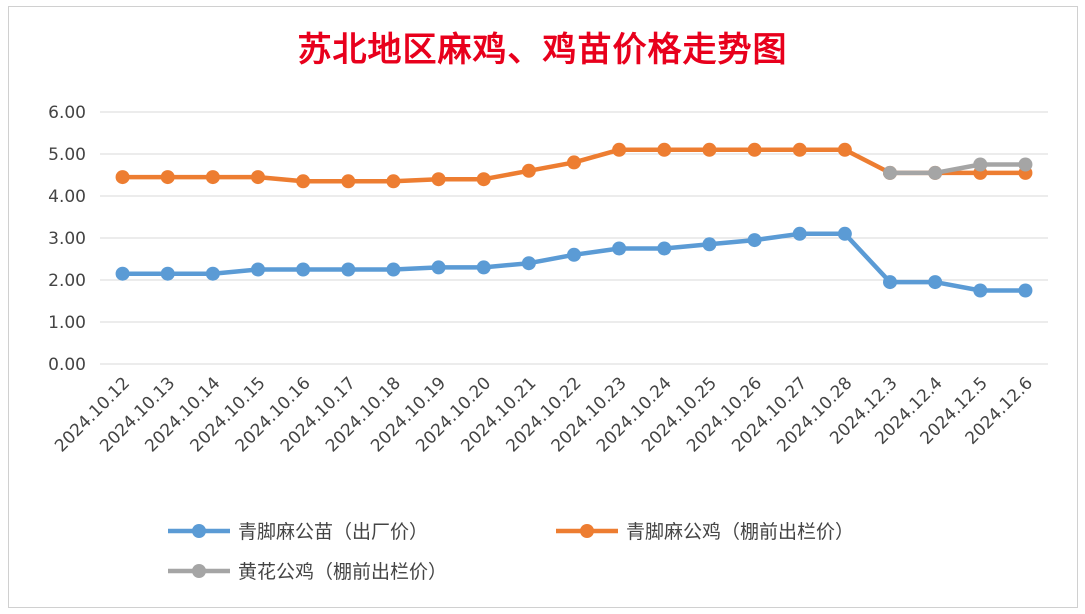 The image size is (1085, 614). I want to click on legend-label: 青脚麻公苗（出厂价）, so click(333, 532).